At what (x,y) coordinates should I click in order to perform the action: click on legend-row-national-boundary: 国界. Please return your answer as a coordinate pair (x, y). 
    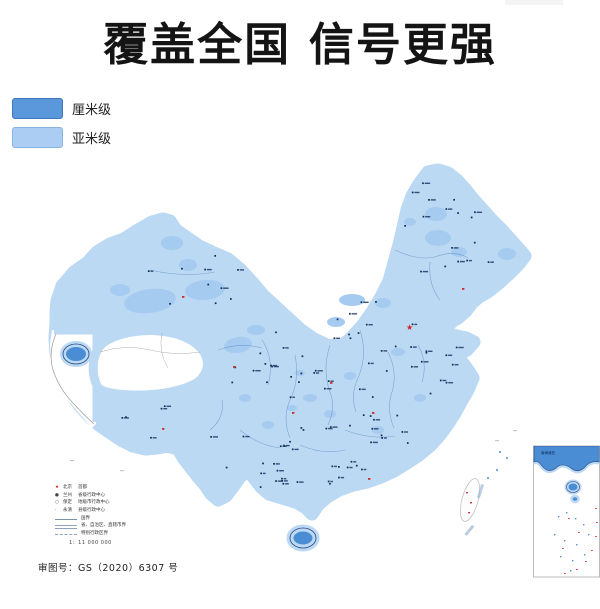
    Looking at the image, I should click on (101, 519).